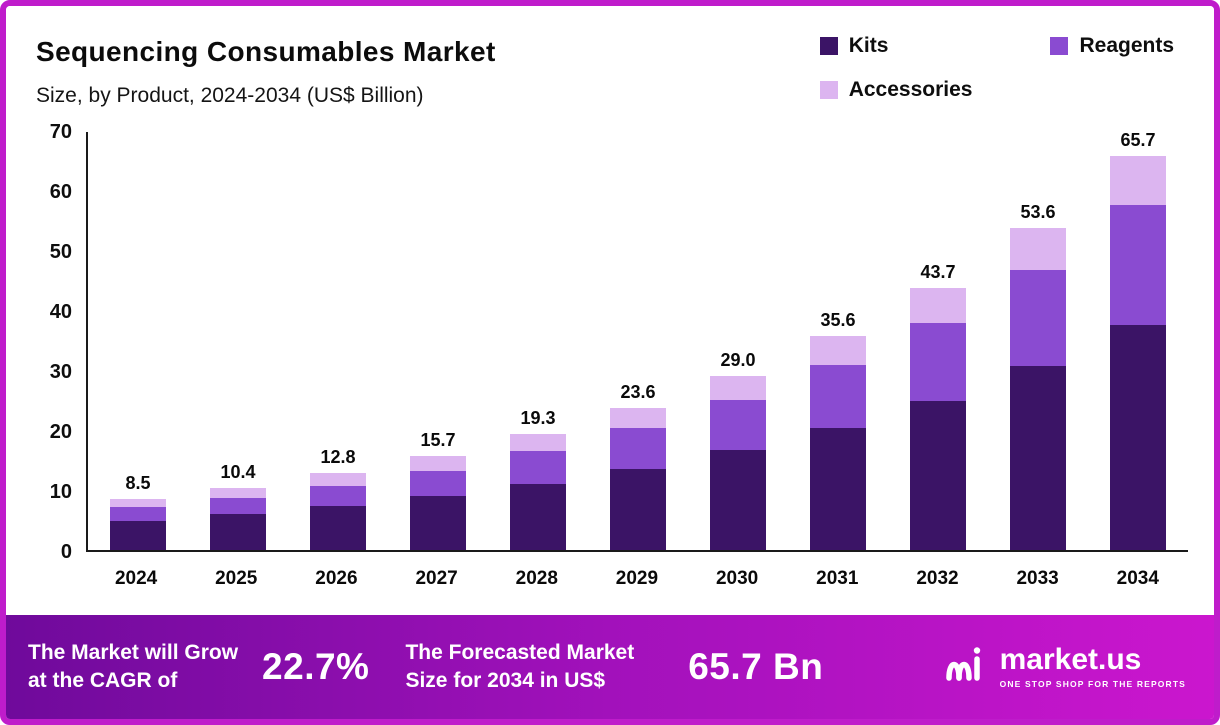 This screenshot has height=725, width=1220. I want to click on legend-label-kits: Kits, so click(868, 45).